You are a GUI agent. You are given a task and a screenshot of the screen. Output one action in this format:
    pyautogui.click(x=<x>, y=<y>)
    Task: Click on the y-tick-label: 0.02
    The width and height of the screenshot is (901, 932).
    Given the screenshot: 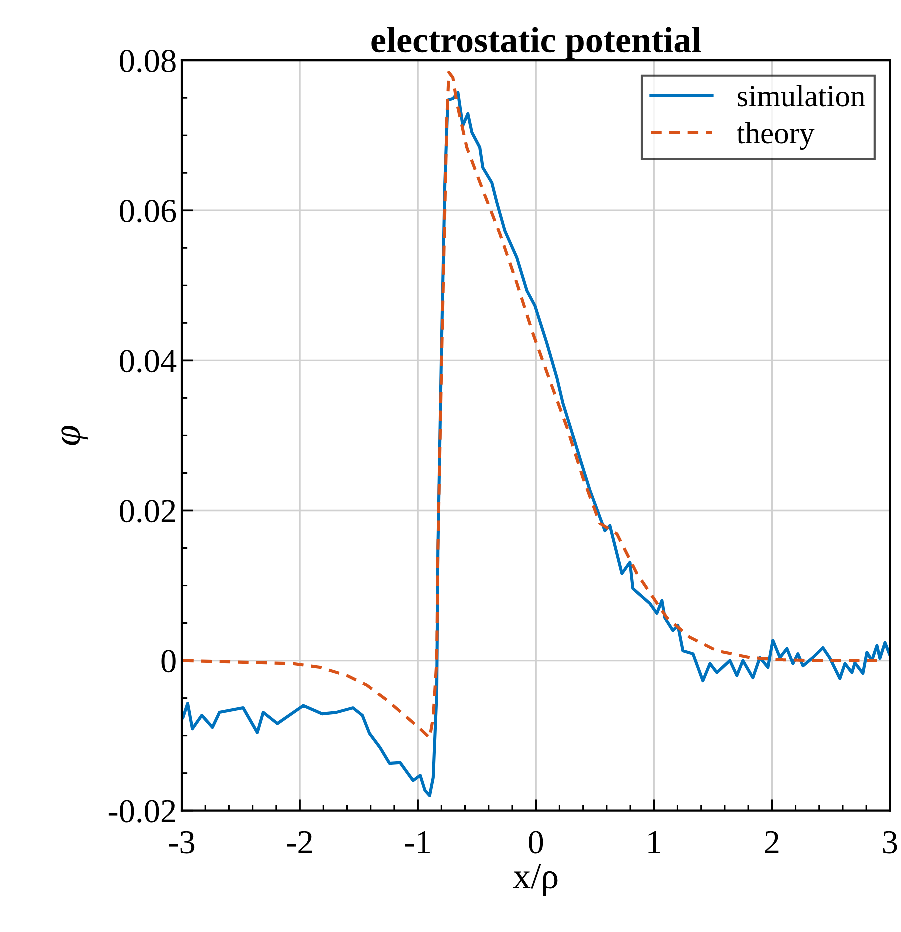 What is the action you would take?
    pyautogui.click(x=148, y=511)
    